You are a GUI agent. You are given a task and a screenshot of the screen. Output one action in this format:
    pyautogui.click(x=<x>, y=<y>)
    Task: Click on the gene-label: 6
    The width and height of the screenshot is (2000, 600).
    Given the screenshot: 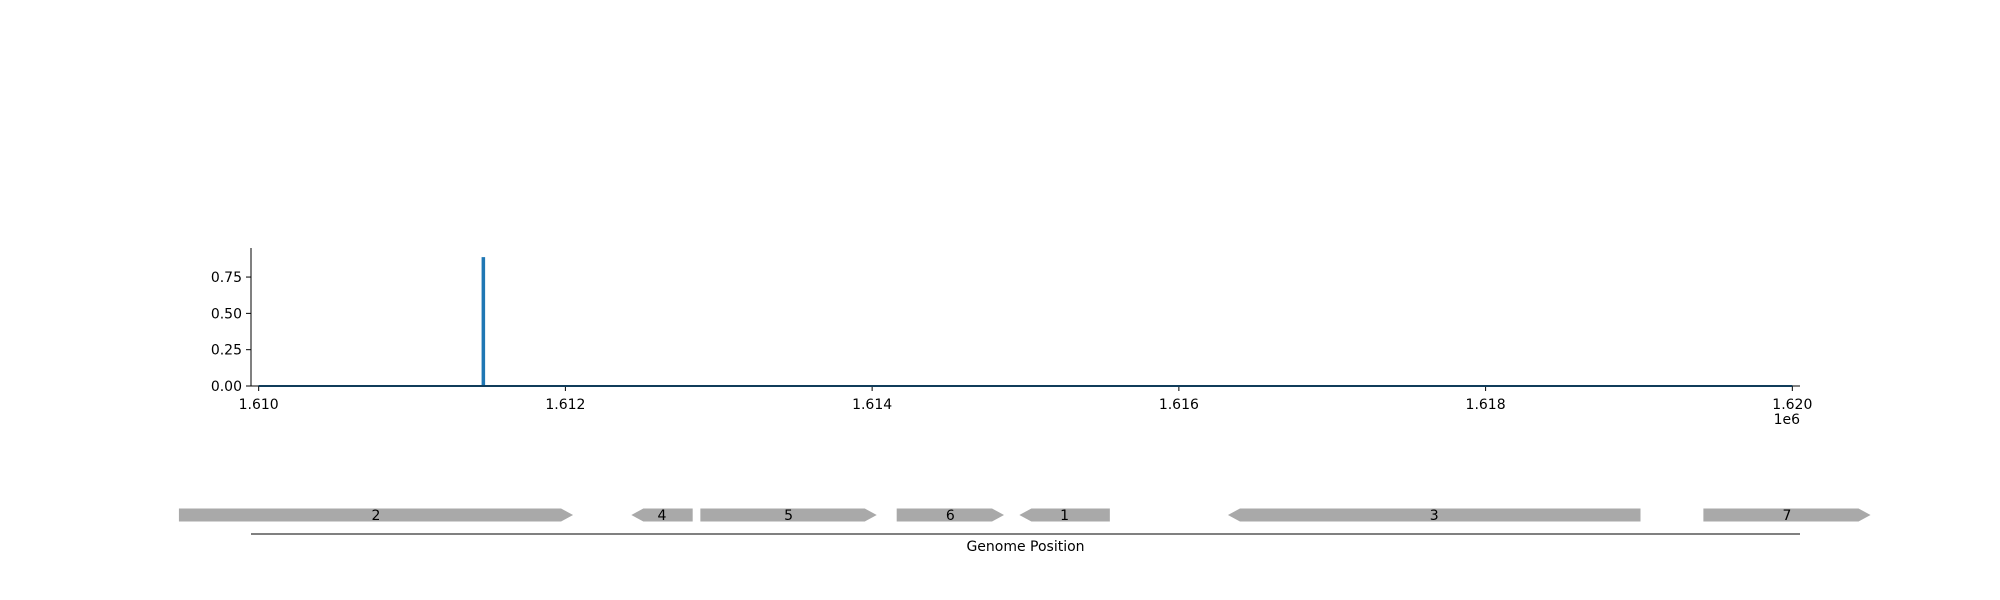 What is the action you would take?
    pyautogui.click(x=950, y=516)
    